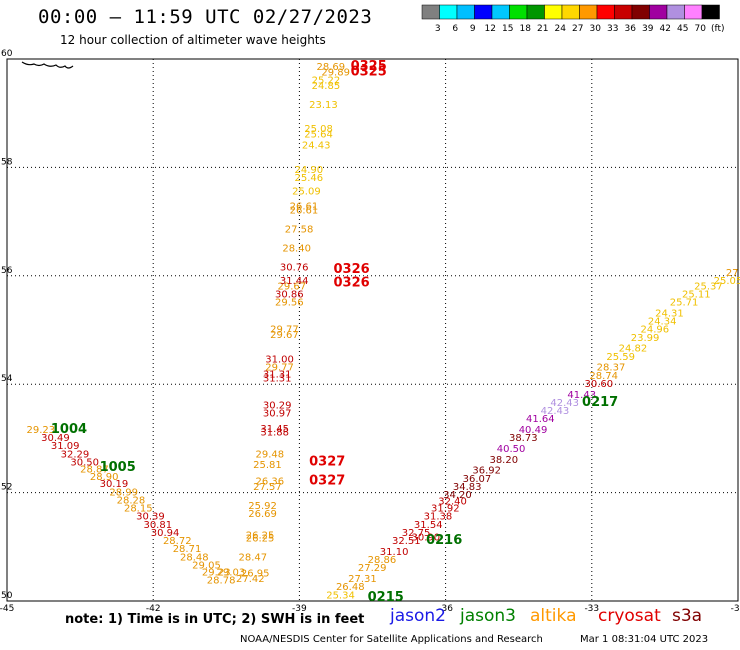  What do you see at coordinates (309, 170) in the screenshot?
I see `wave-height-point: 24.90` at bounding box center [309, 170].